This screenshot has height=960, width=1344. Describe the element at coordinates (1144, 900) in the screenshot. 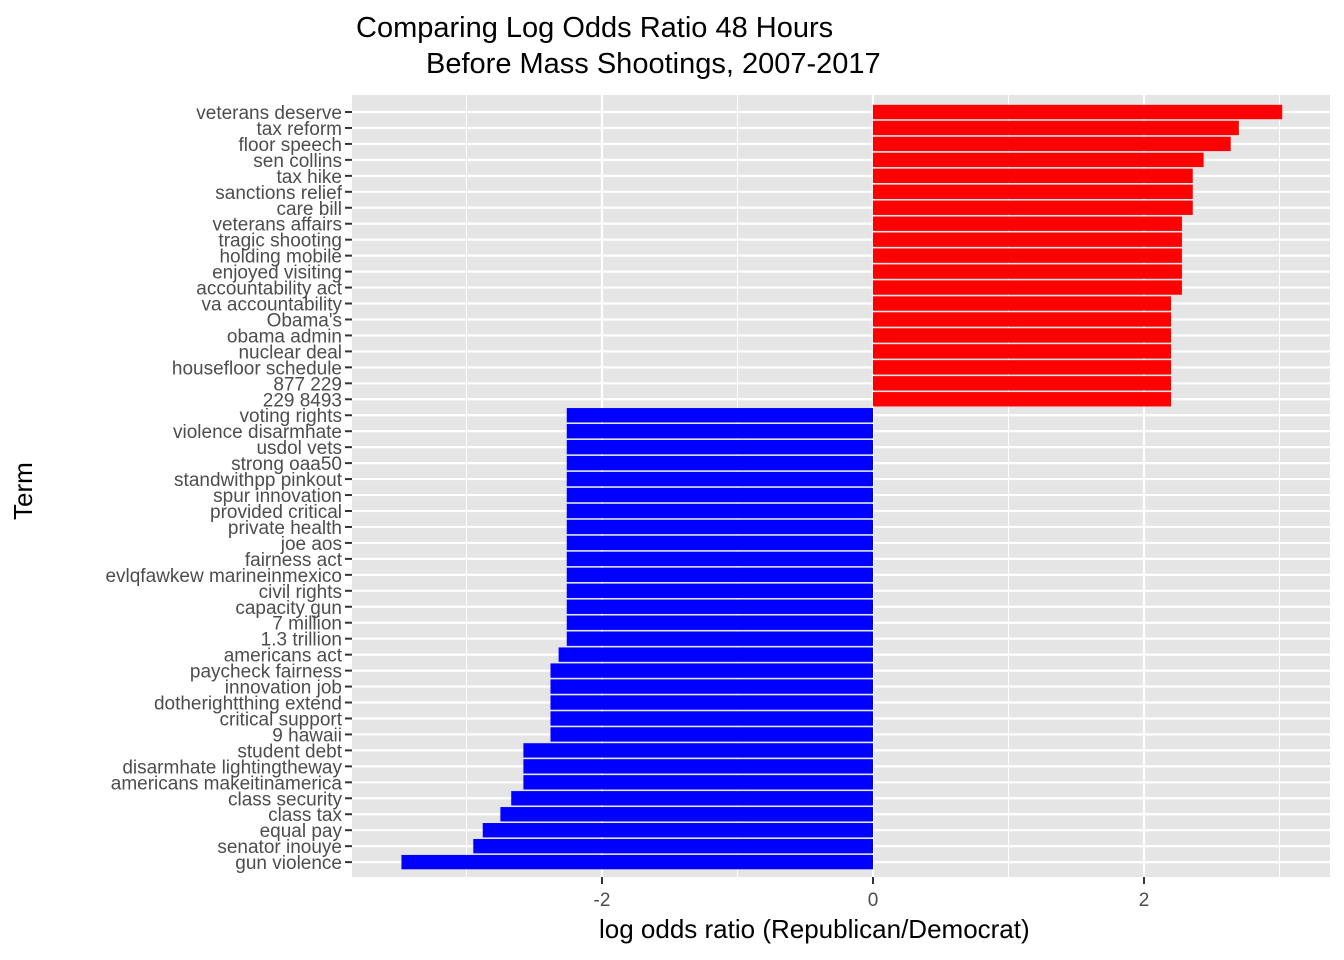

I see `x-tick-label: 2` at that location.